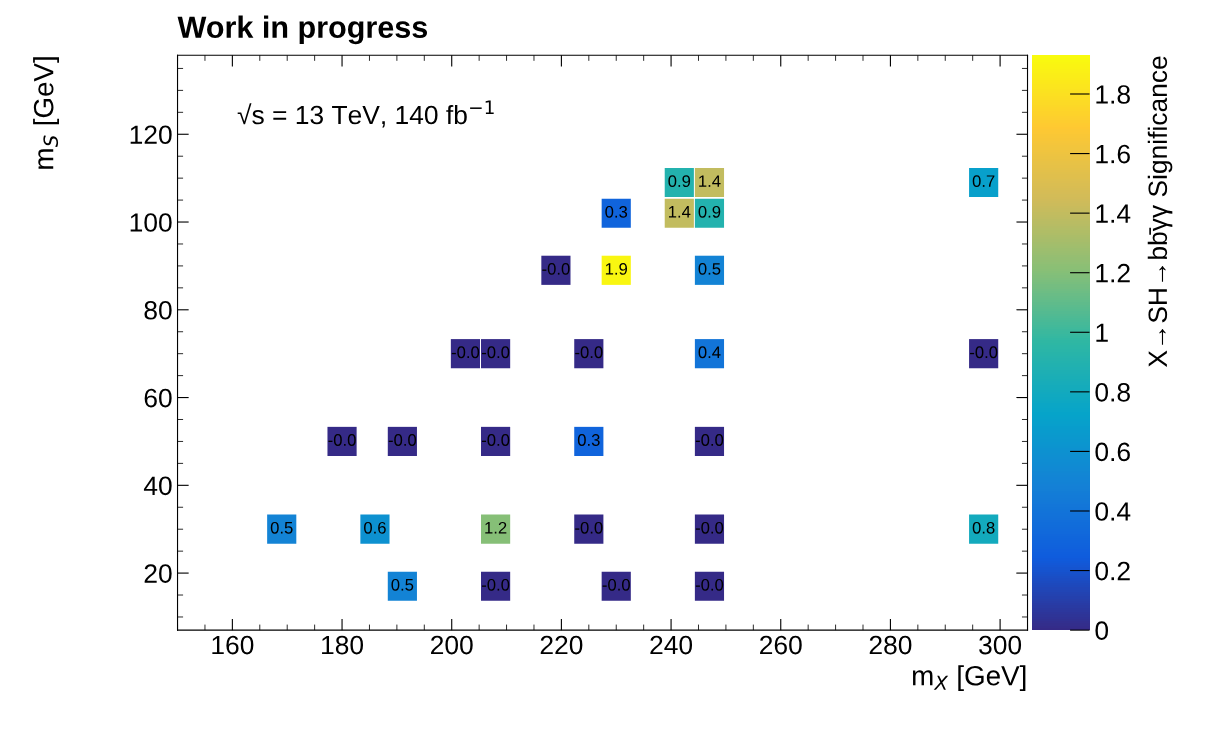  I want to click on annotation: 0.4, so click(709, 352).